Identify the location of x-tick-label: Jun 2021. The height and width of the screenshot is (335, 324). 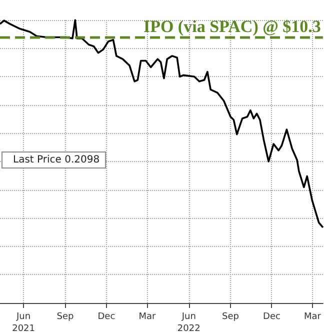
(24, 323).